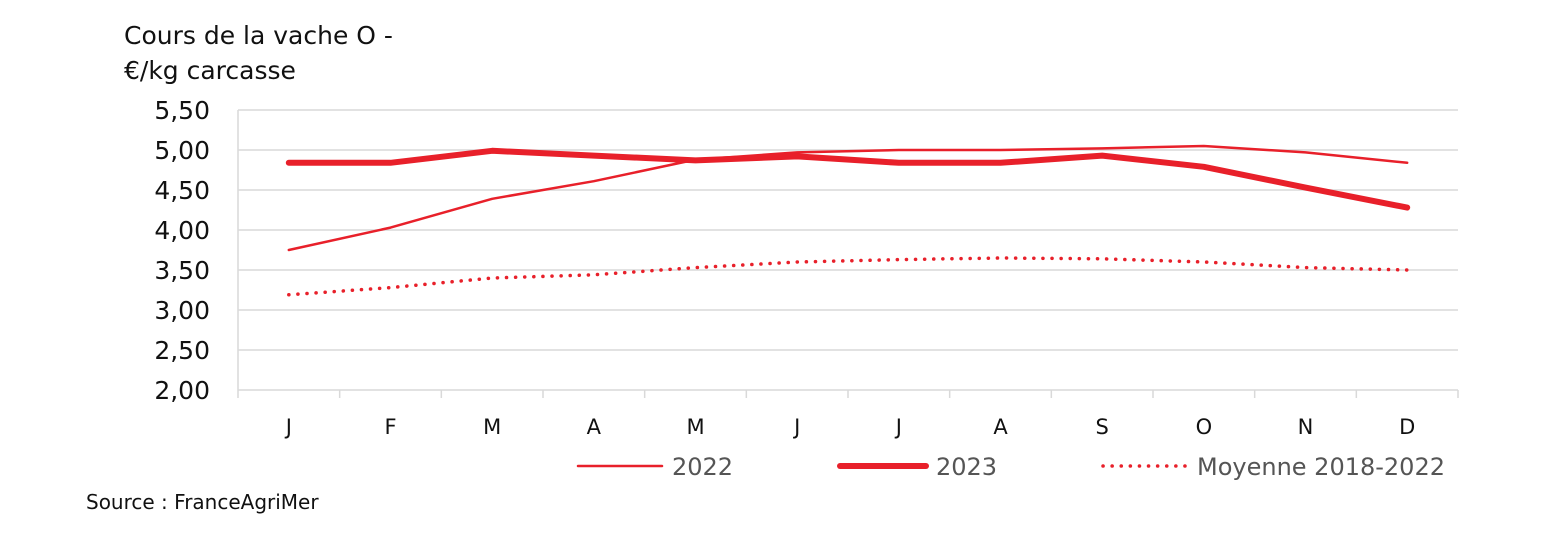 The width and height of the screenshot is (1544, 554). Describe the element at coordinates (966, 467) in the screenshot. I see `legend-label: 2023` at that location.